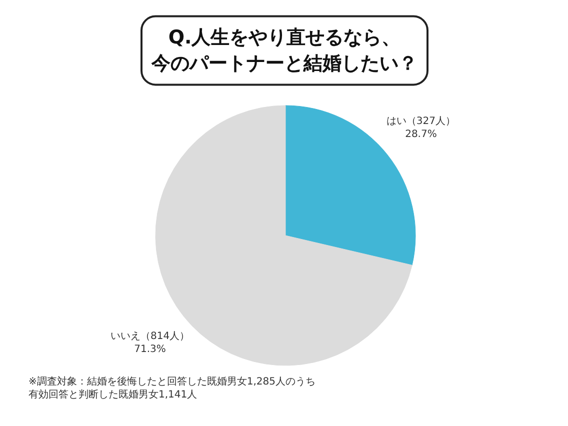  I want to click on slice-label: はい（327人） 28.7%, so click(421, 128).